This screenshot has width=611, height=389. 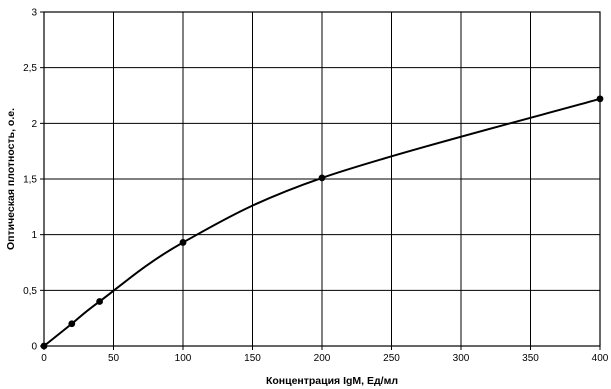 I want to click on x-tick-label: 300, so click(x=461, y=358).